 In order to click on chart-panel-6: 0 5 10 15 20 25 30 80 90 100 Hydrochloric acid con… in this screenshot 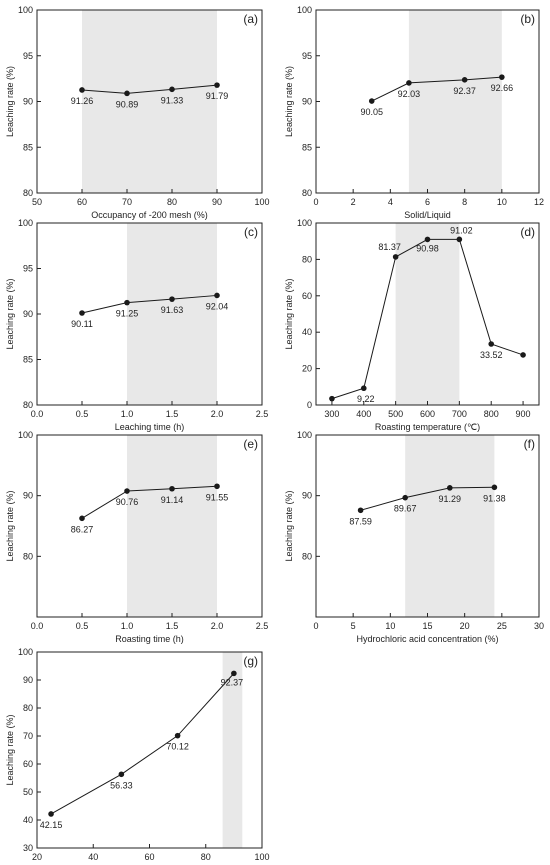, I will do `click(414, 537)`.